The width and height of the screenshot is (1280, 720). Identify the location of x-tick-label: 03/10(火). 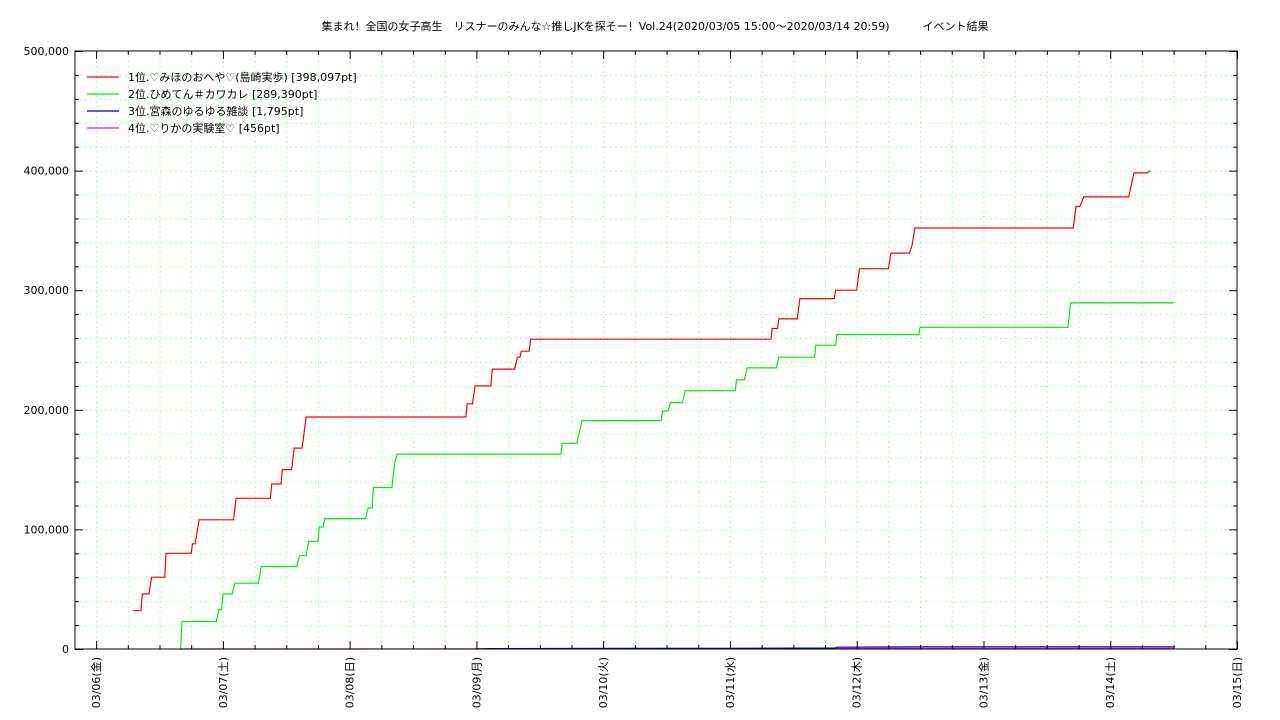
(603, 682).